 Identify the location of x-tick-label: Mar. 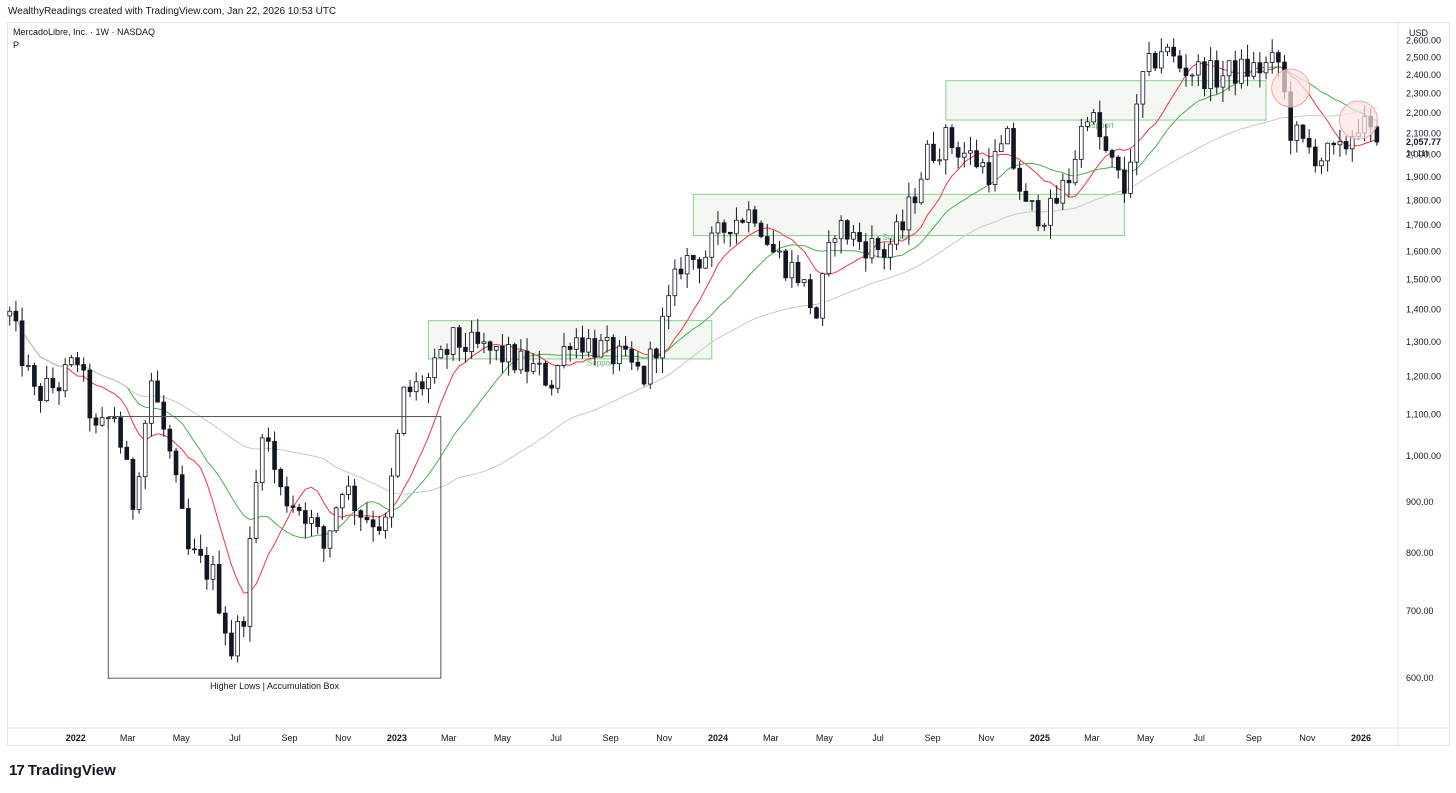
(128, 738).